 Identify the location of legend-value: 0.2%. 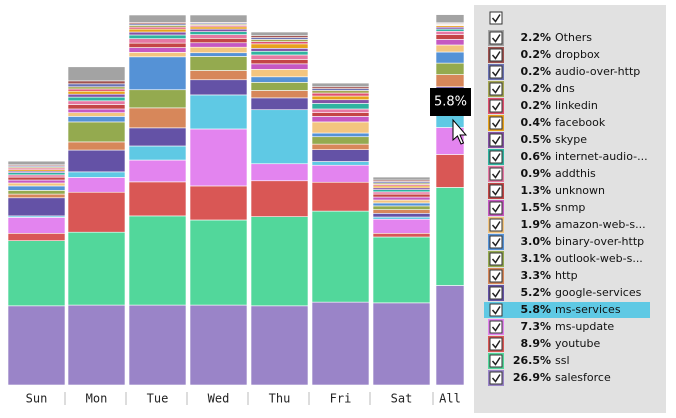
(535, 71).